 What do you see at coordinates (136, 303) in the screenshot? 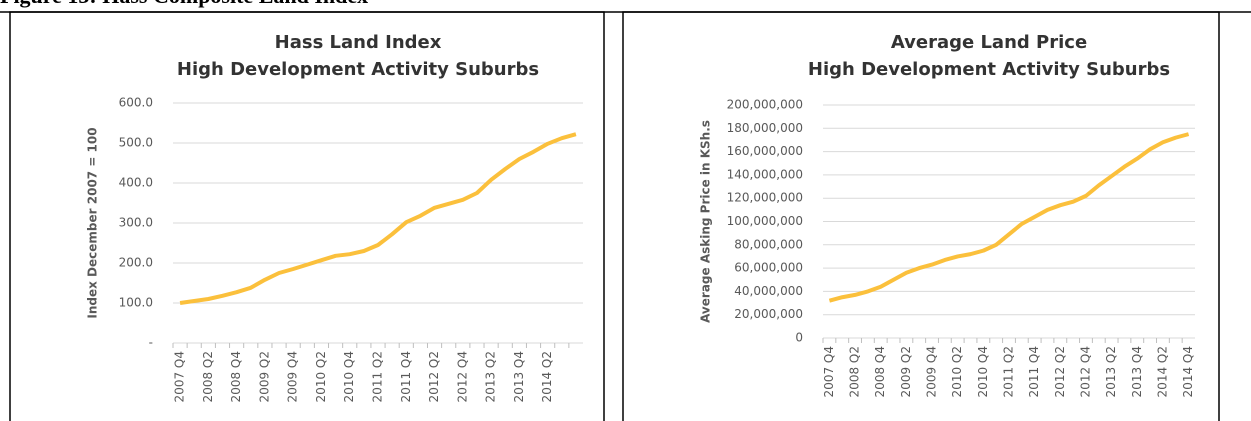
I see `y-tick-label: 100.0` at bounding box center [136, 303].